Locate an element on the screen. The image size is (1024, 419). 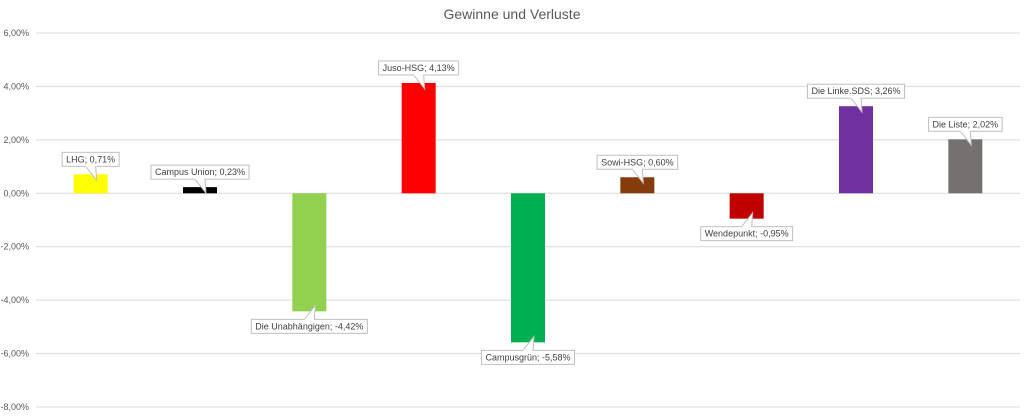
data-label: Campus Union; 0,23% is located at coordinates (200, 179).